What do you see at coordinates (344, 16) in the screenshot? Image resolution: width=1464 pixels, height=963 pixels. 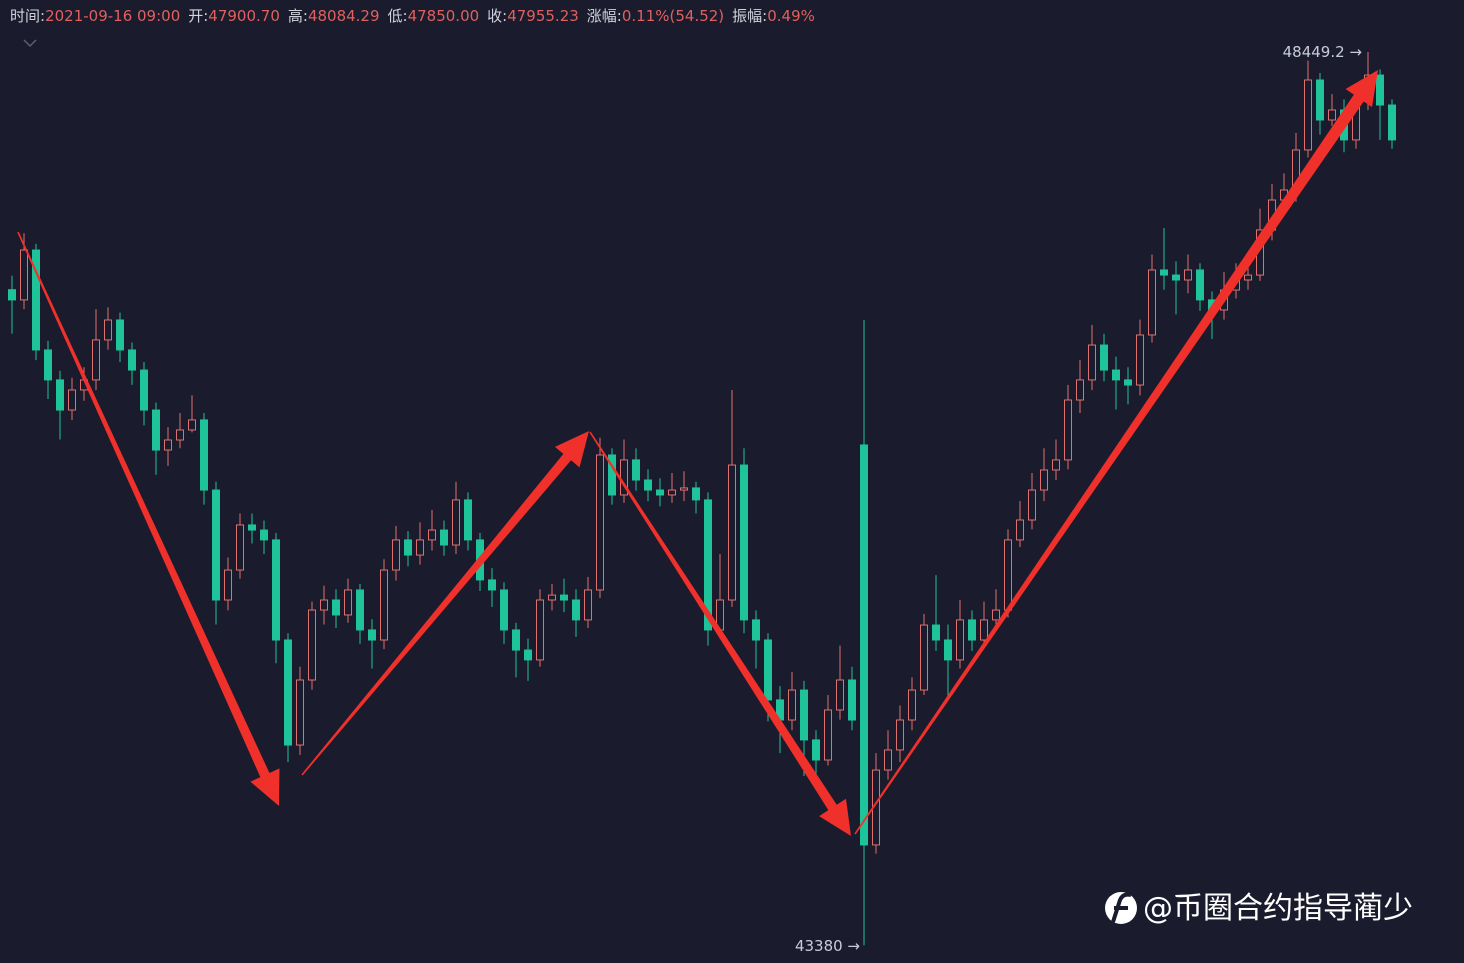 I see `header-value: 48084.29` at bounding box center [344, 16].